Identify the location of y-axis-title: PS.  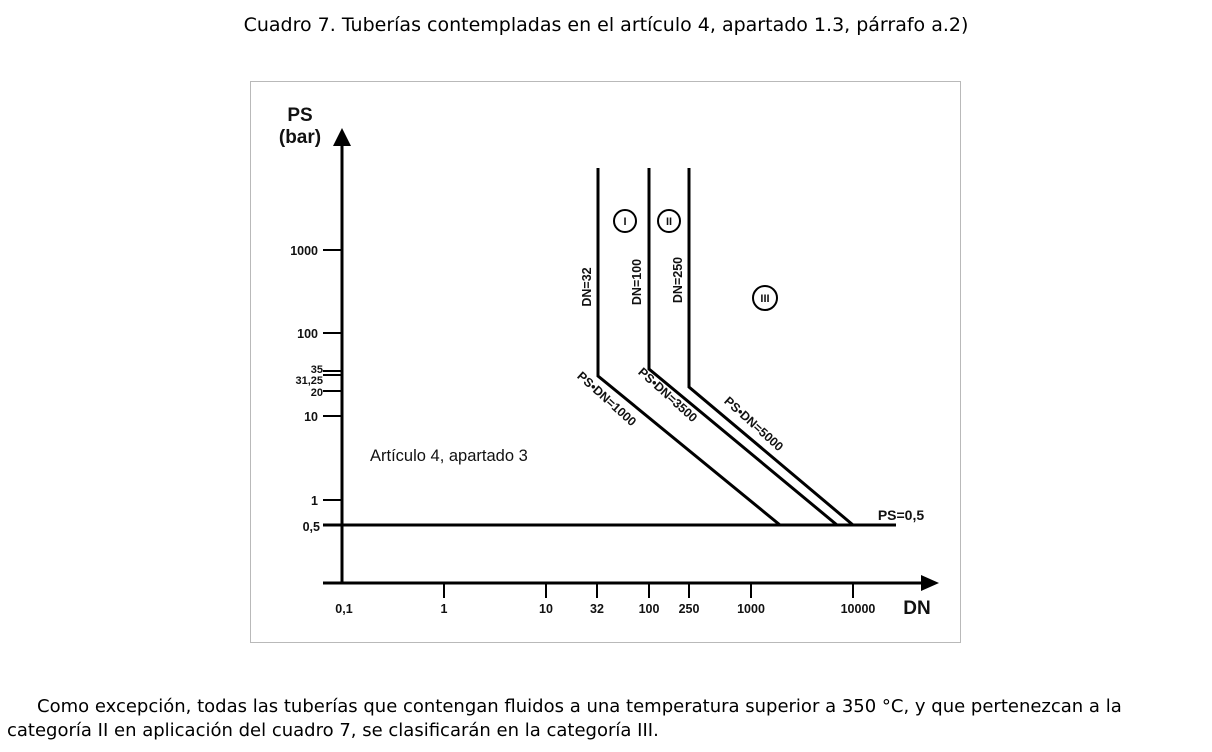
(299, 115).